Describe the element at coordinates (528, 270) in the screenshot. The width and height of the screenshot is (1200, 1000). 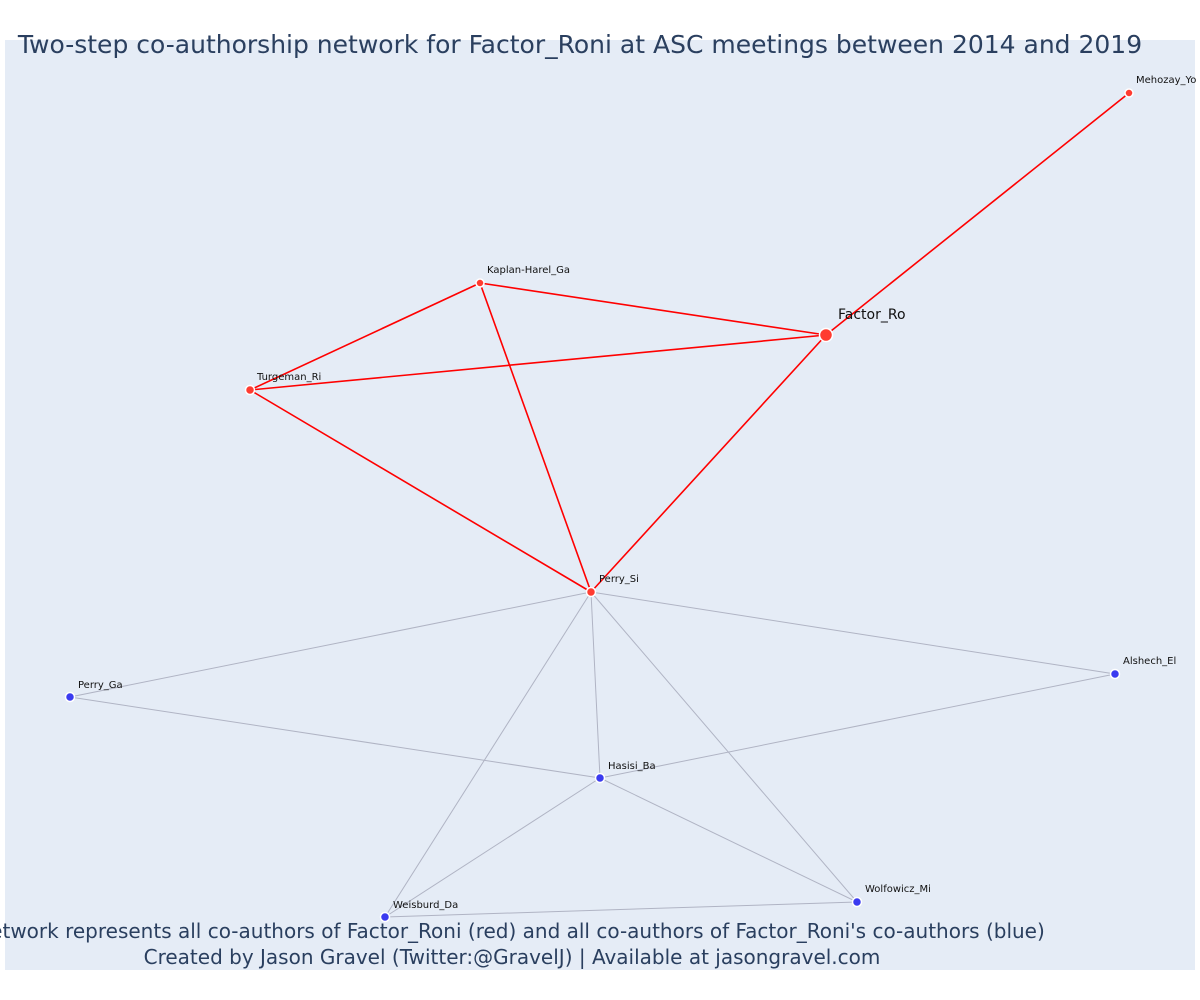
I see `node-label-kaplan_harel_ga: Kaplan-Harel_Ga` at that location.